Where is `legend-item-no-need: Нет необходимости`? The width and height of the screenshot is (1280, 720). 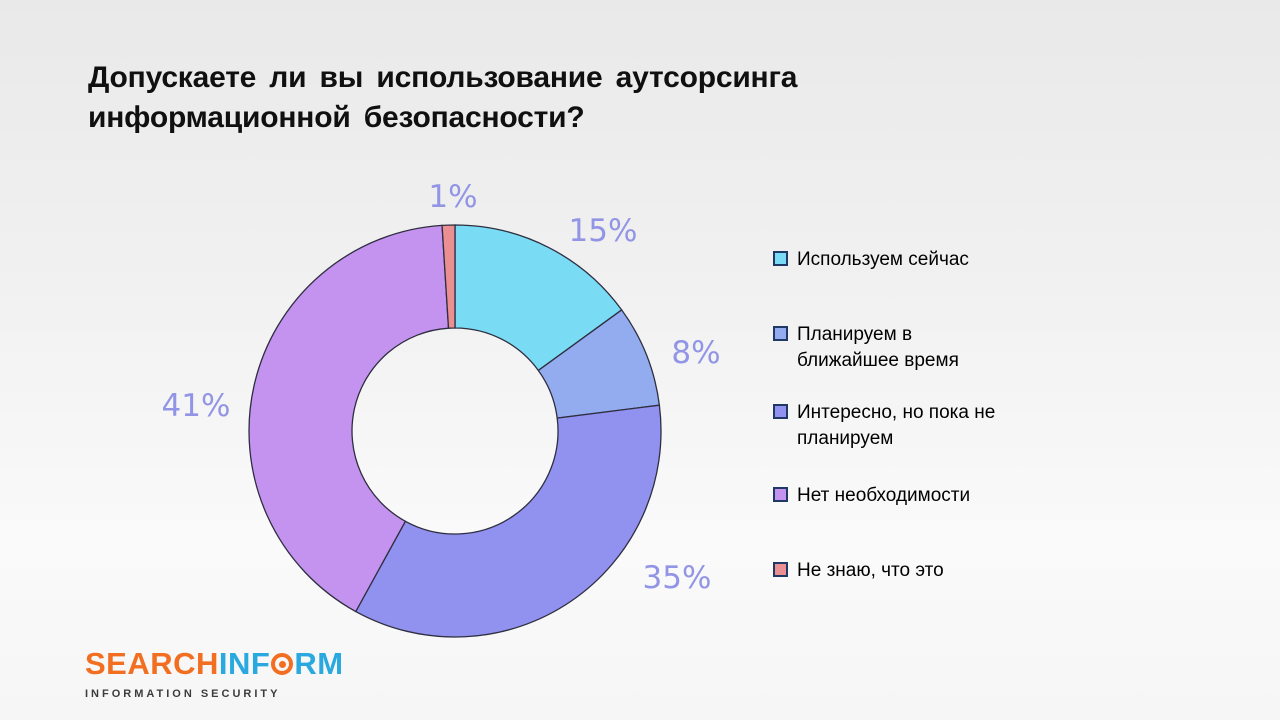
legend-item-no-need: Нет необходимости is located at coordinates (898, 496).